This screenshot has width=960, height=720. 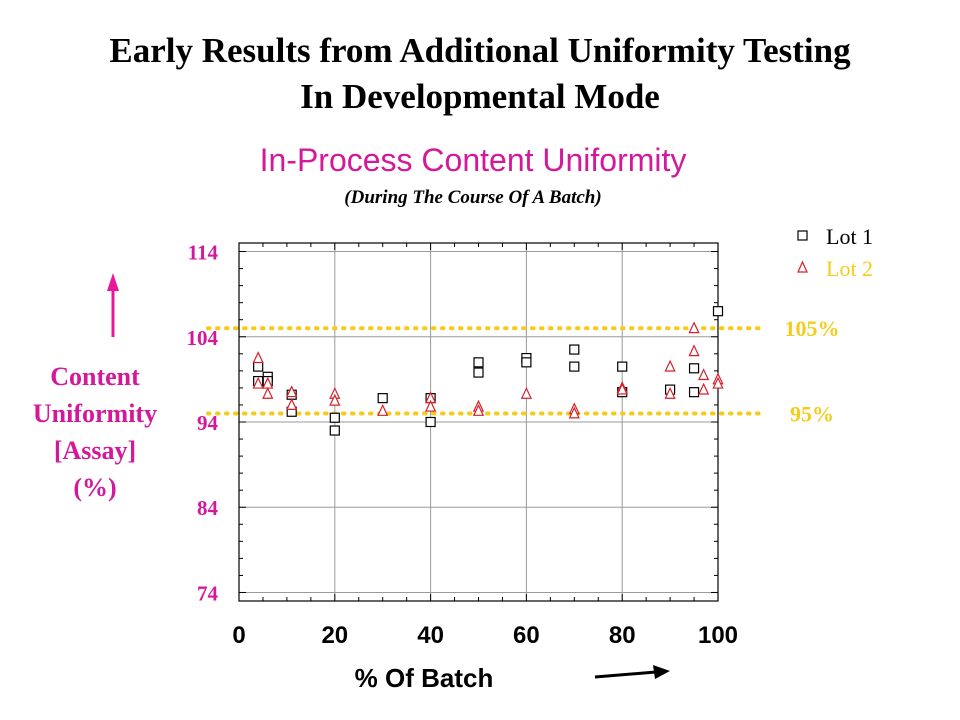 I want to click on reference-line-label: 105%, so click(x=812, y=328).